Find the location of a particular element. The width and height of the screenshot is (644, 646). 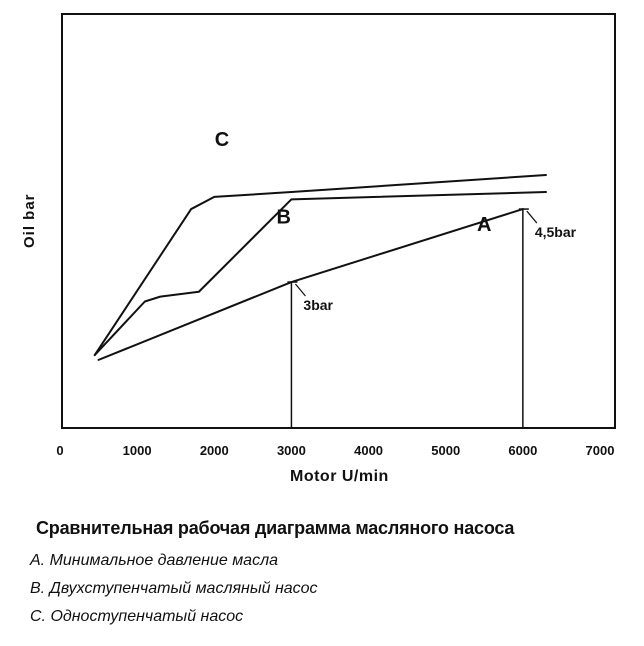

x-axis-label: Motor U/min is located at coordinates (339, 476).